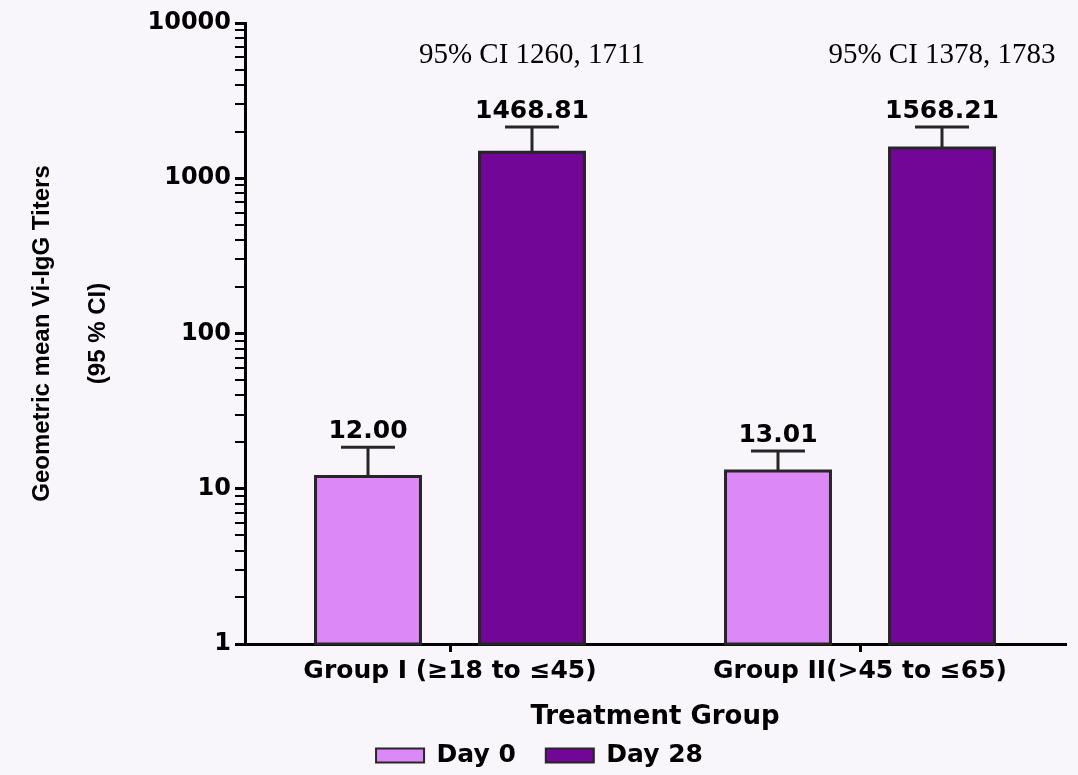 The width and height of the screenshot is (1078, 775). I want to click on x-axis-title: Treatment Group, so click(655, 715).